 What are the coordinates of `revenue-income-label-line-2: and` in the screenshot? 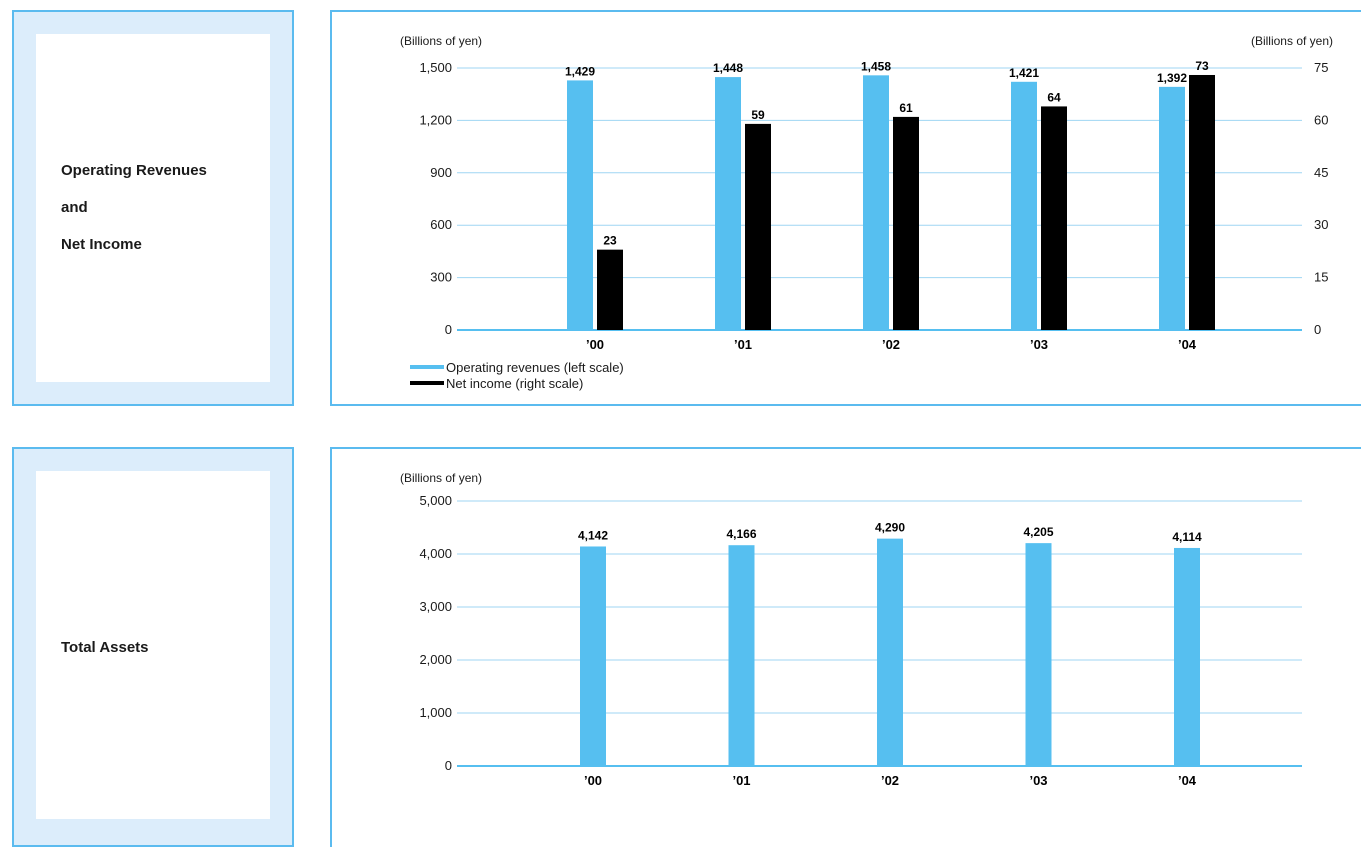 It's located at (74, 207).